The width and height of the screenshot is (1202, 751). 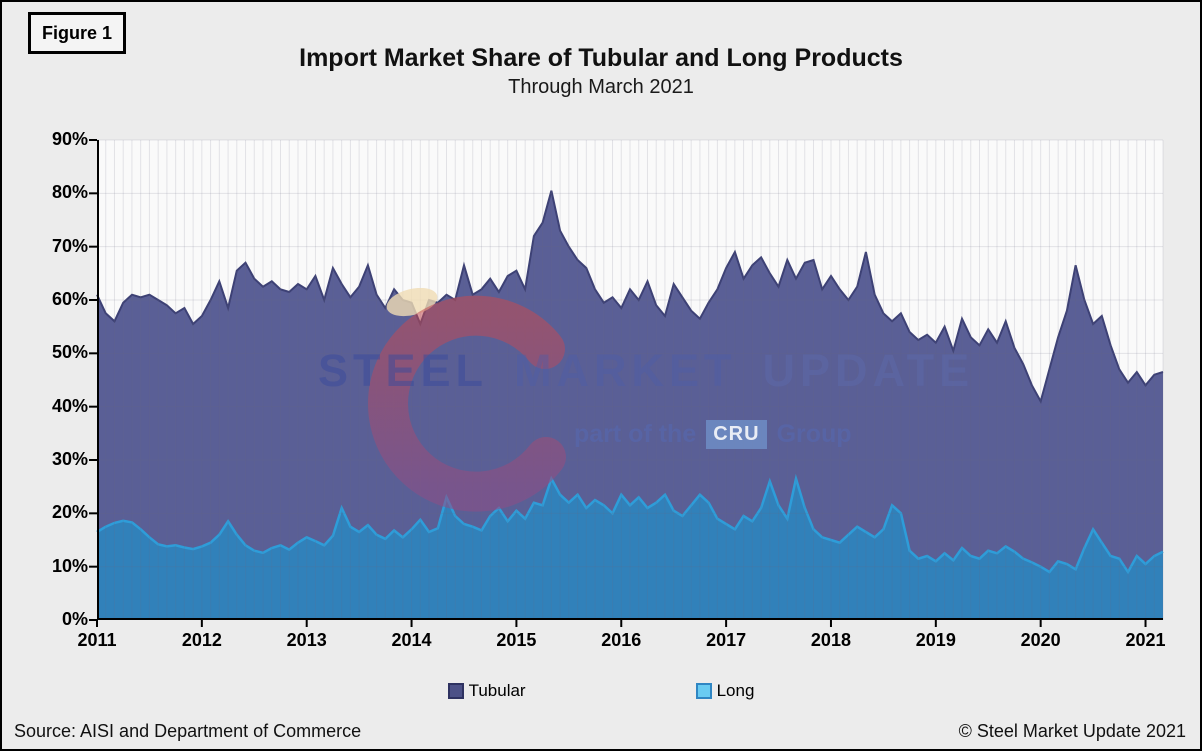 I want to click on y-axis-label: 50%, so click(x=69, y=352).